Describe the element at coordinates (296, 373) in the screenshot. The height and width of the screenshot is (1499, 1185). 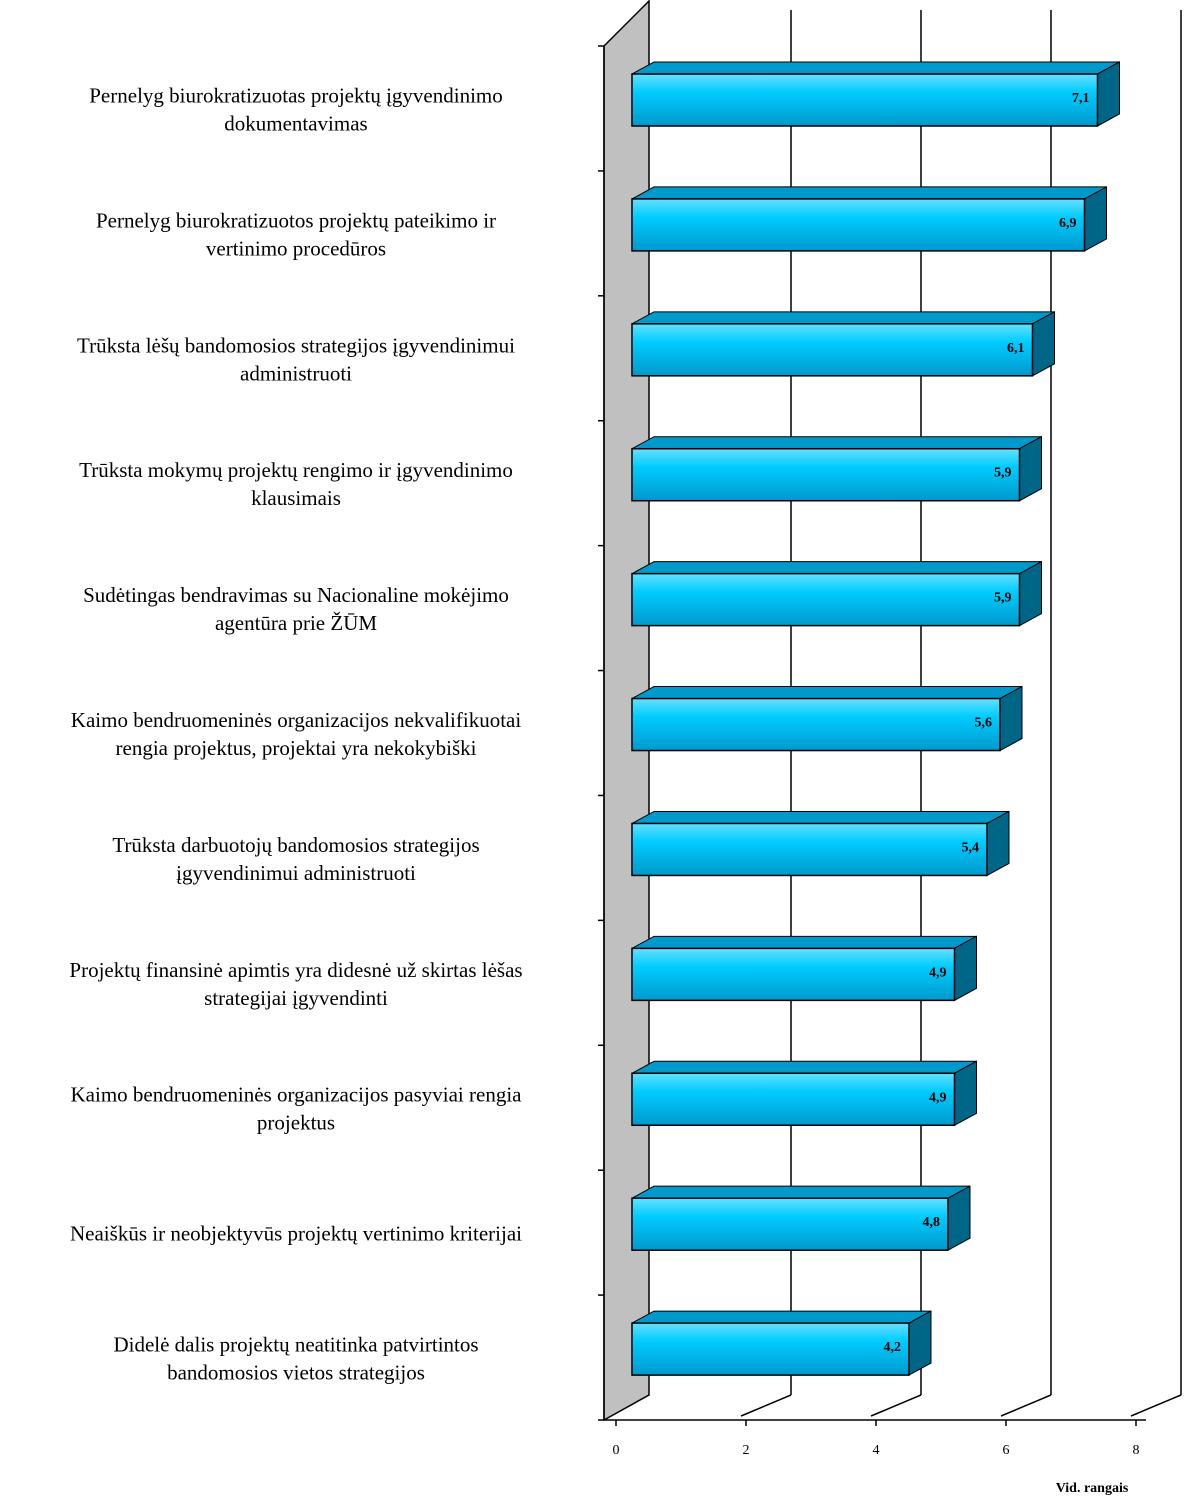
I see `category-label-line: administruoti` at that location.